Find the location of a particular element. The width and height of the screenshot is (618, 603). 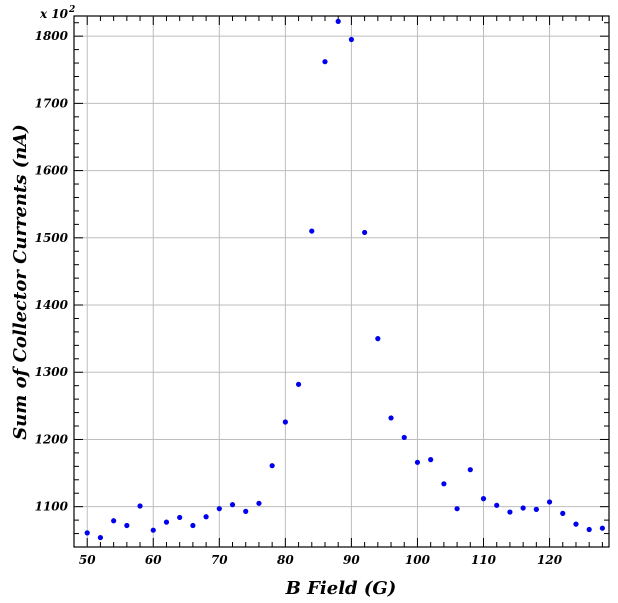

y-tick-label: 1700 is located at coordinates (52, 103).